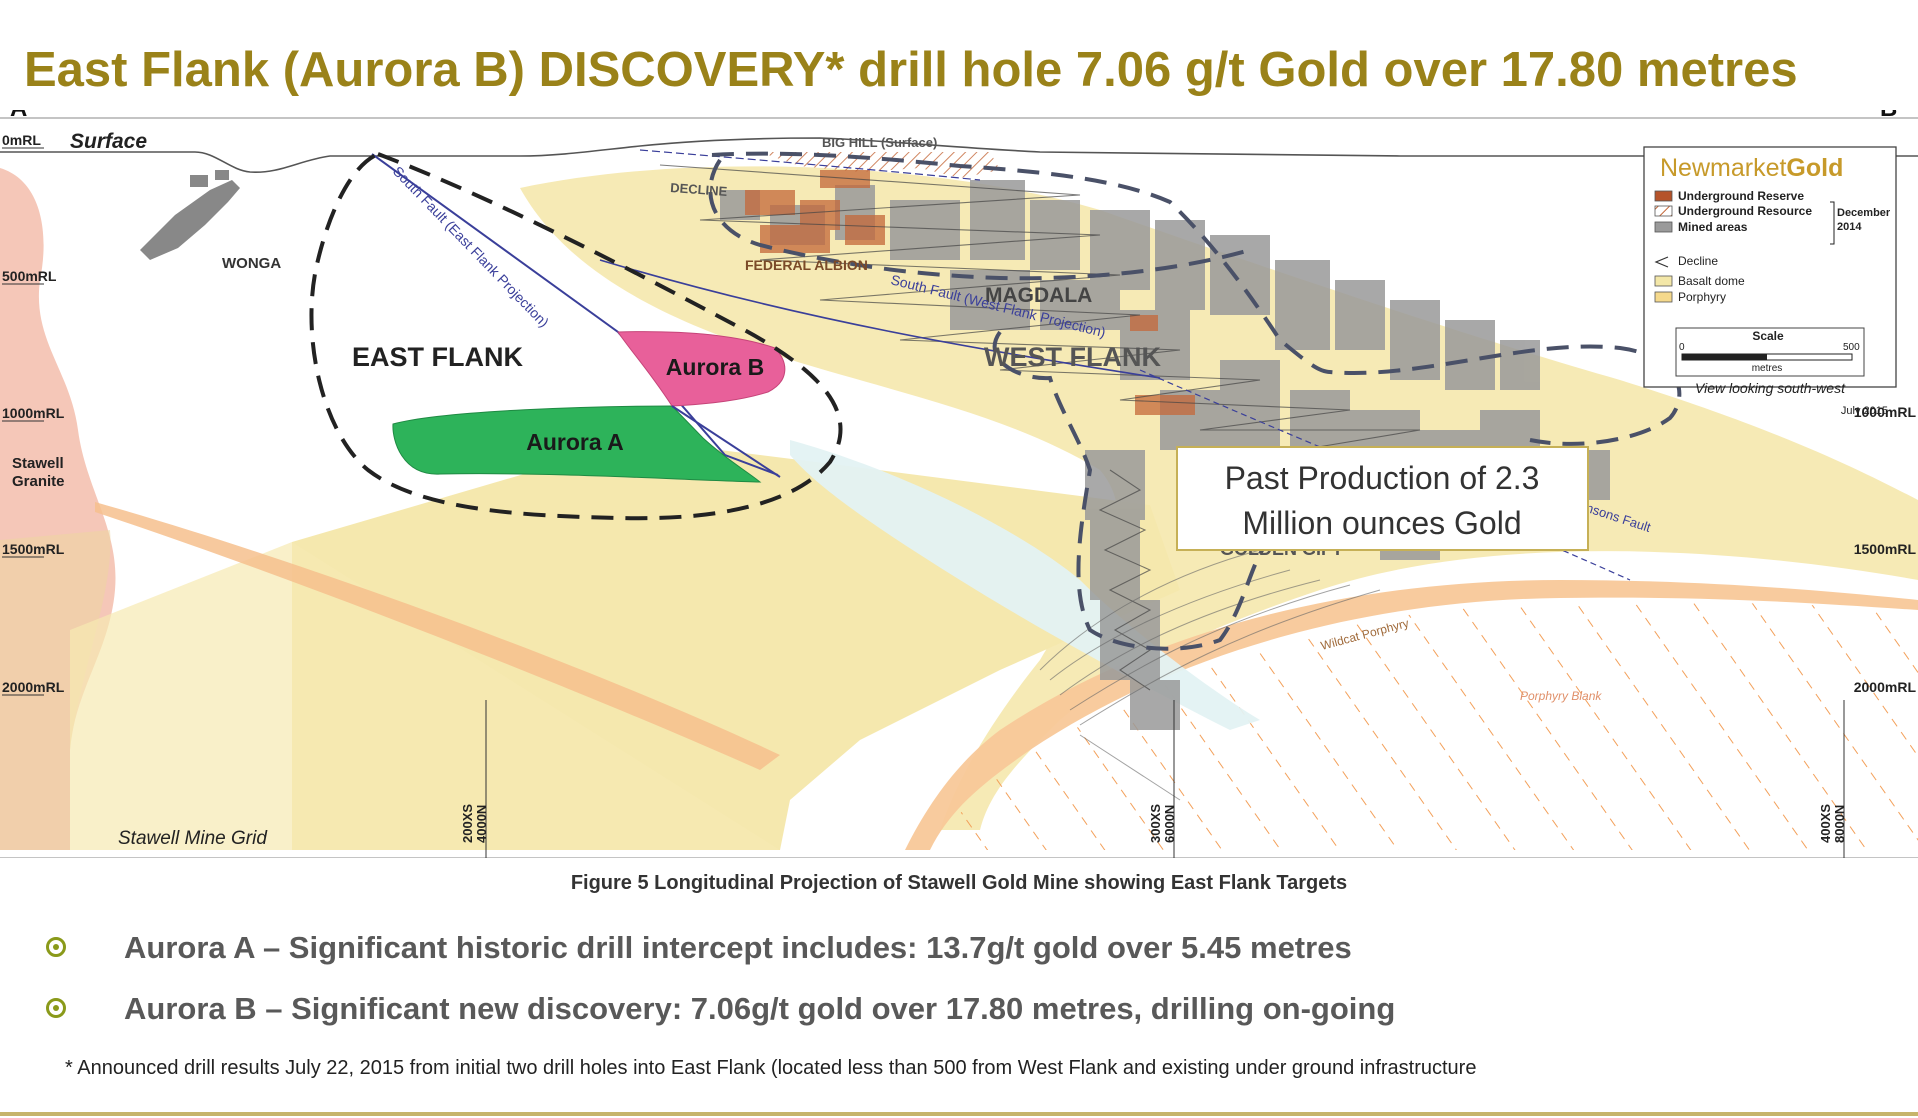  I want to click on federal-albion-label: FEDERAL ALBION, so click(806, 265).